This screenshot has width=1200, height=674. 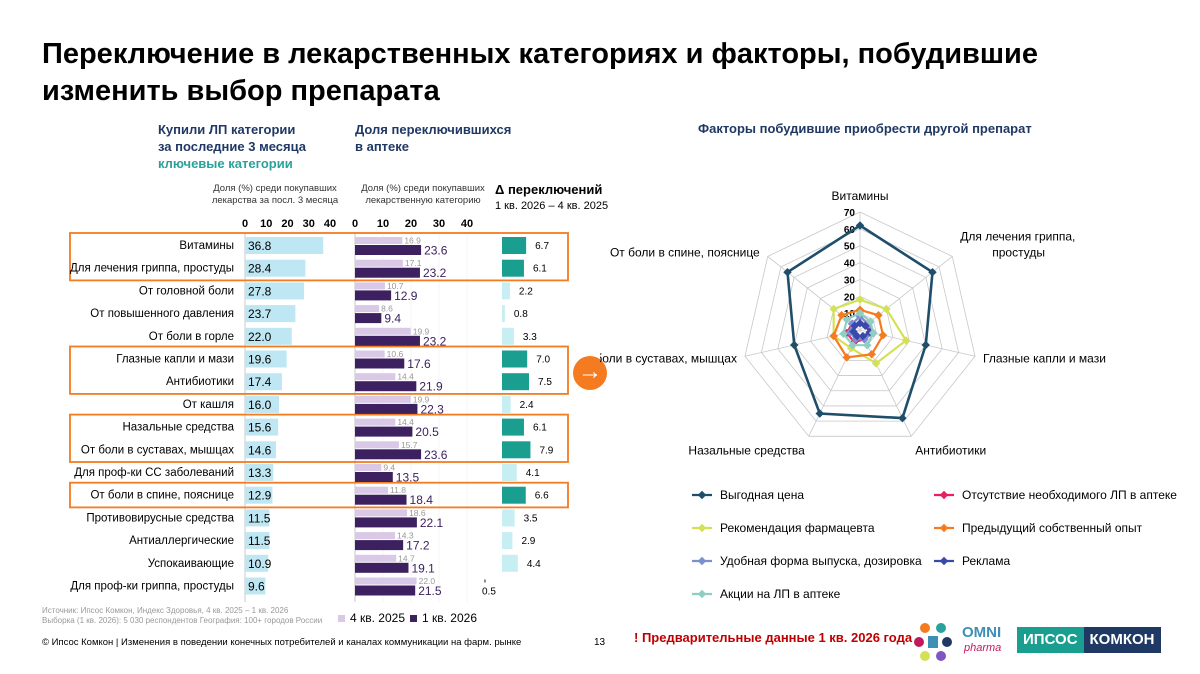 I want to click on category-label: Антиаллергические, so click(x=181, y=541).